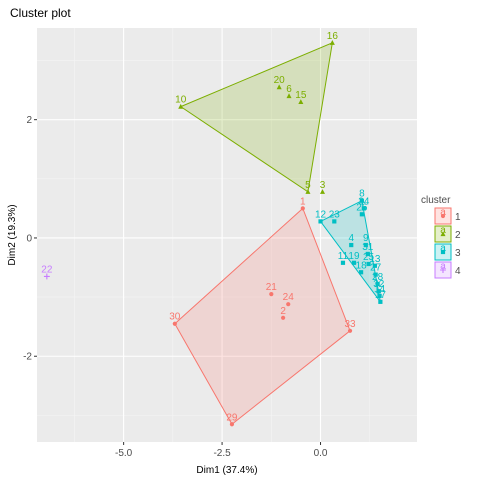  I want to click on point-label: 14, so click(380, 289).